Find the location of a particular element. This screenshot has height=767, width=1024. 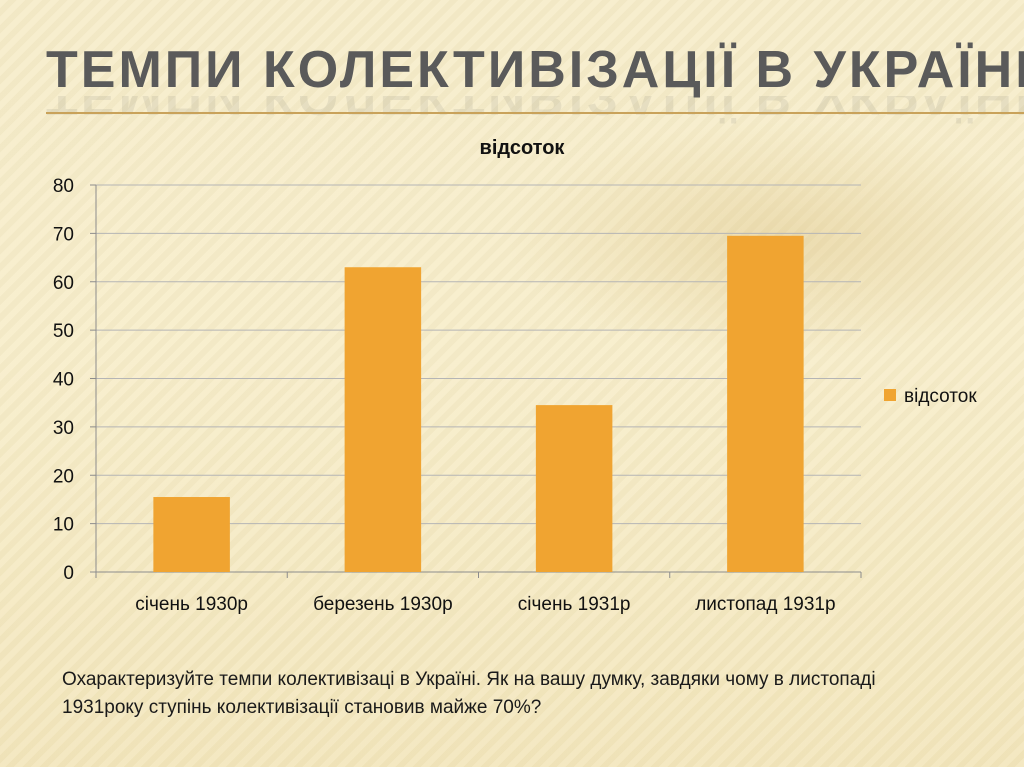

title-rule is located at coordinates (535, 113).